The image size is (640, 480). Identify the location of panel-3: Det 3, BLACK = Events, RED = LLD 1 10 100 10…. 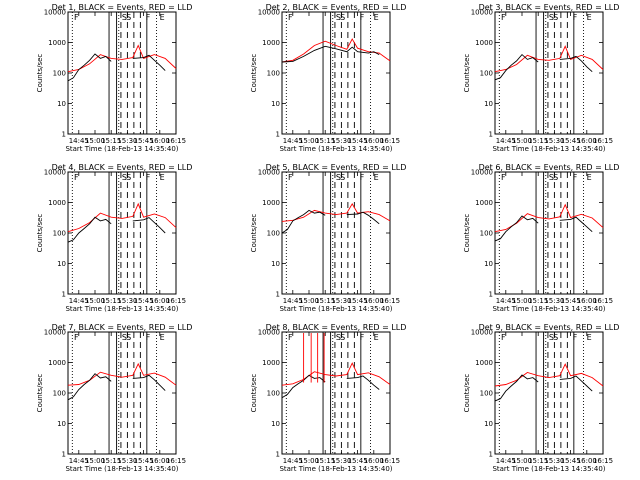
(541, 78).